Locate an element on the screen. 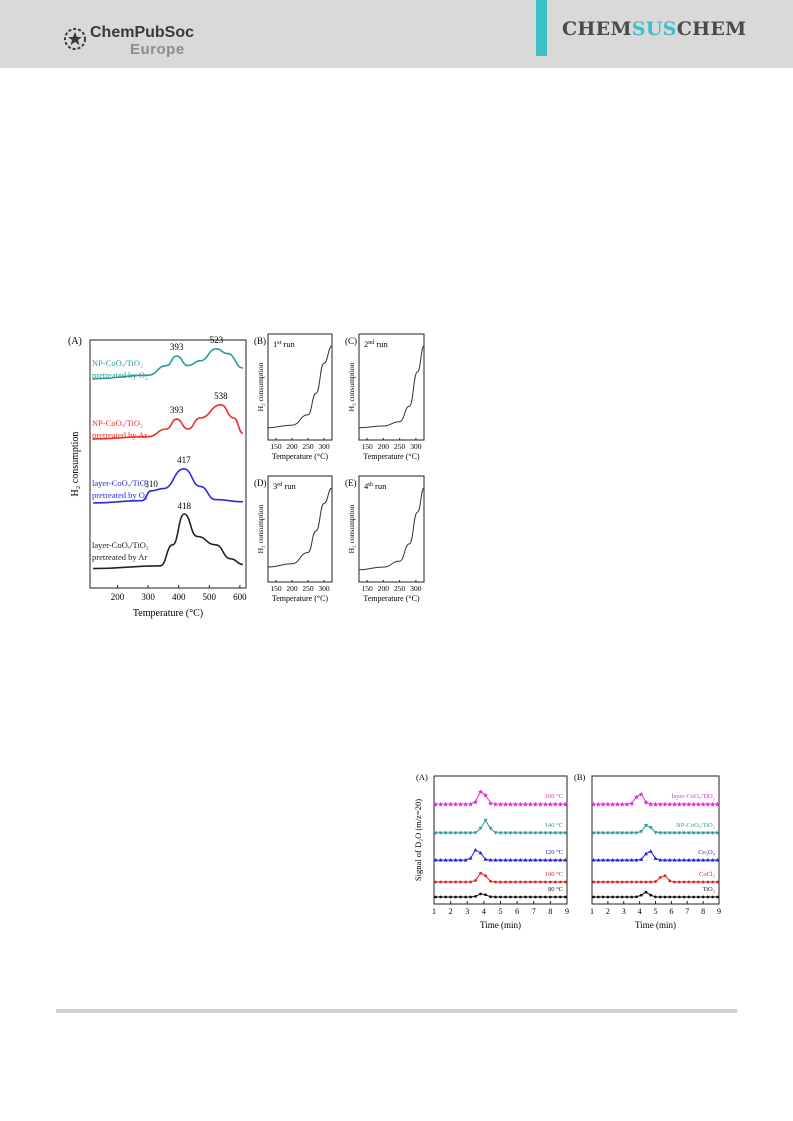  d2o-series-label: TiO₂ is located at coordinates (708, 889).